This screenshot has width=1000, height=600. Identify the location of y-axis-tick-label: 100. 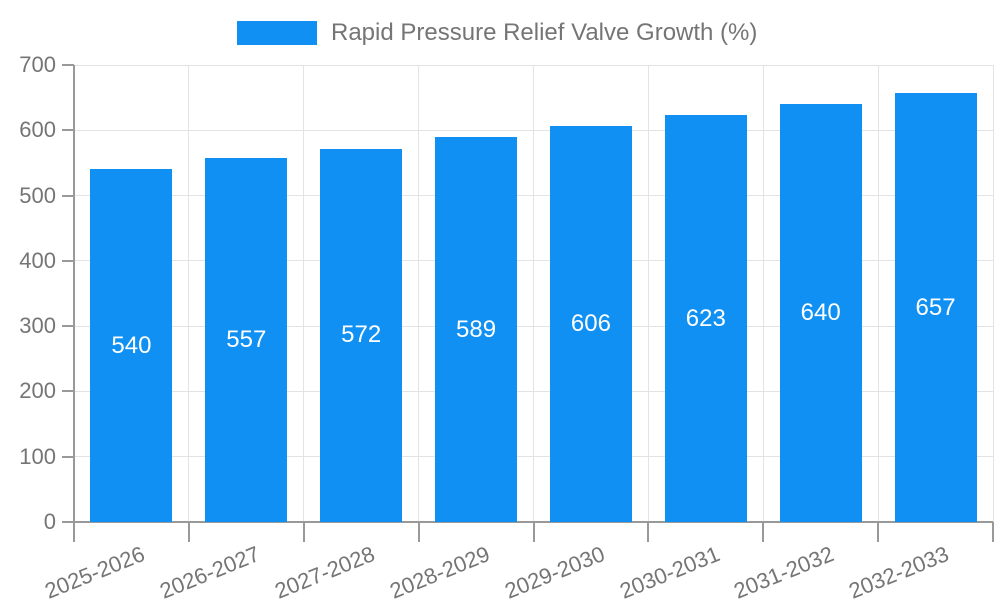
(37, 456).